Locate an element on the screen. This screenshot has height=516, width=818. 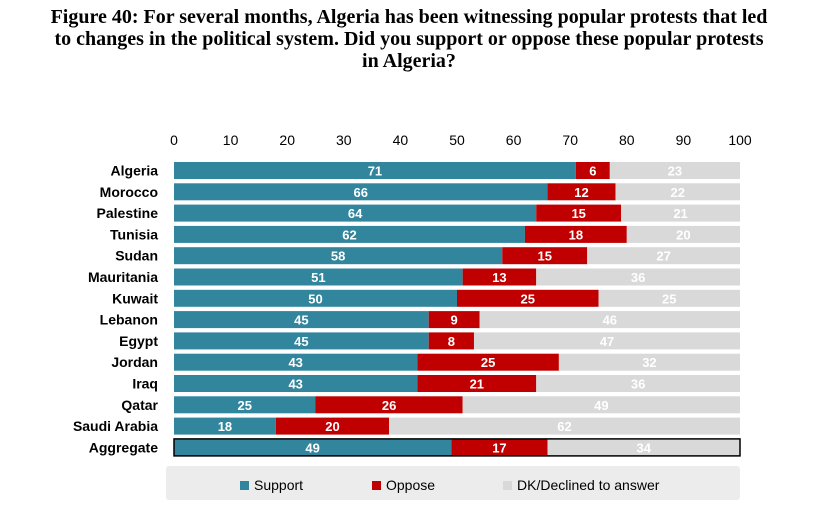
data-label-dk: 23 is located at coordinates (675, 171).